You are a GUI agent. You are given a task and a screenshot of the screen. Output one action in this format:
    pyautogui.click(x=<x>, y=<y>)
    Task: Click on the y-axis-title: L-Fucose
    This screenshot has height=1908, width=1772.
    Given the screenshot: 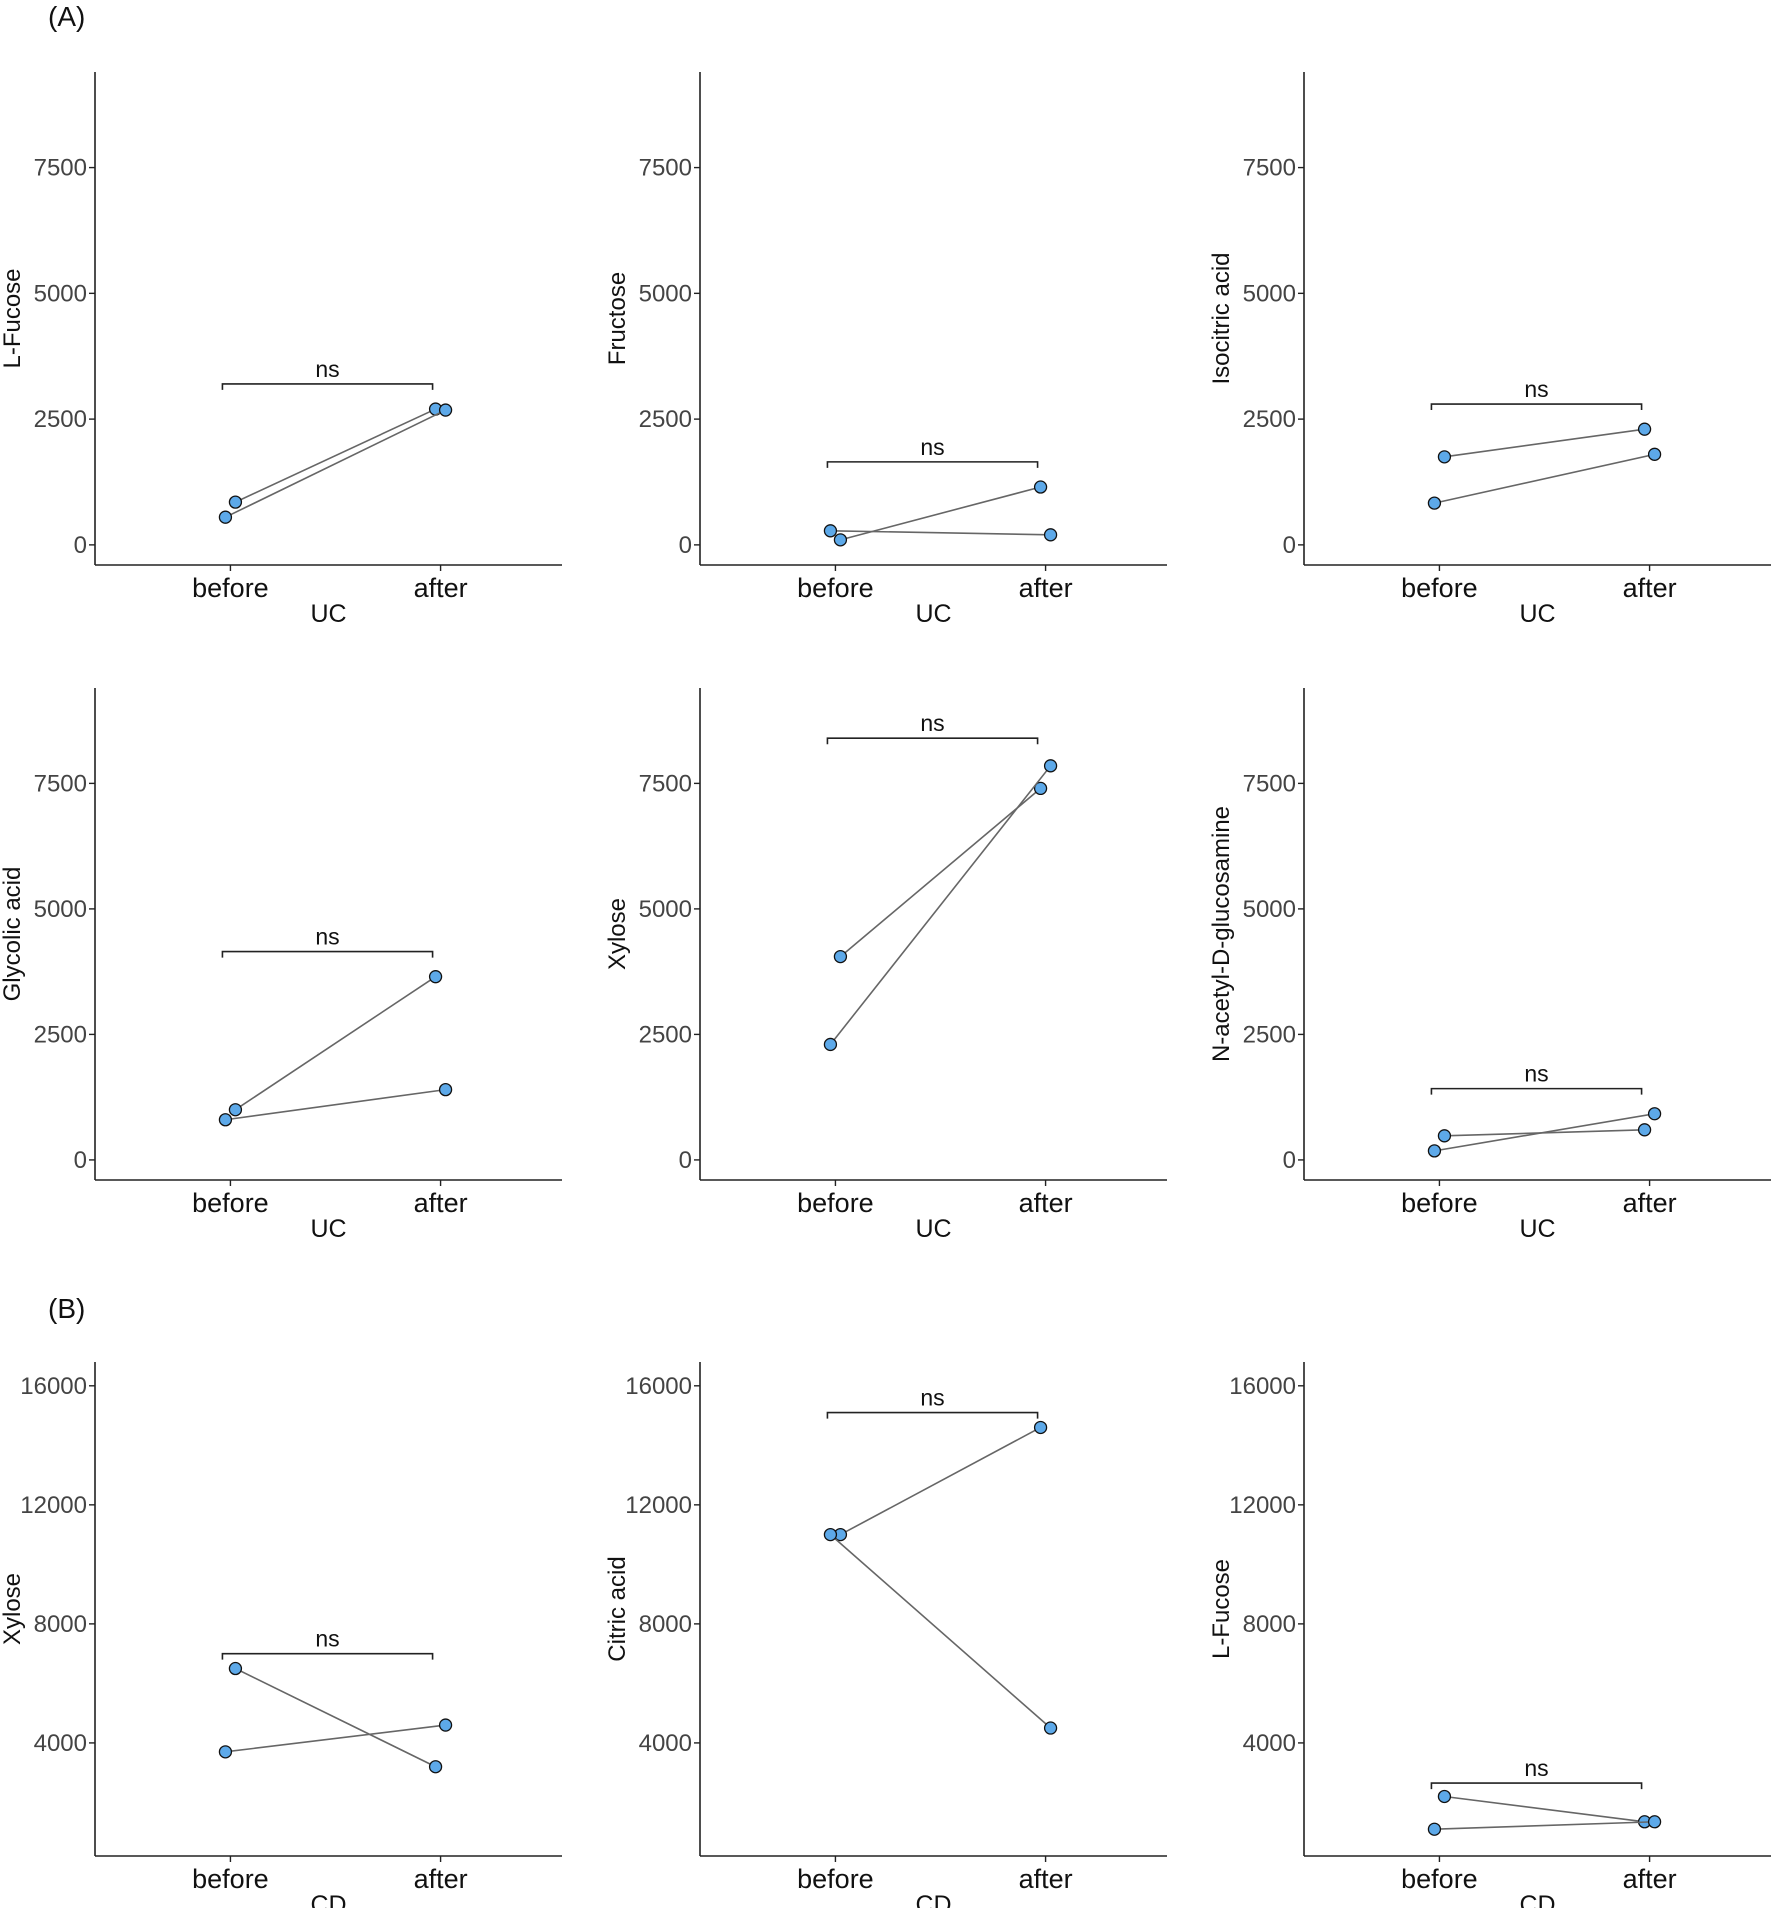 What is the action you would take?
    pyautogui.click(x=13, y=318)
    